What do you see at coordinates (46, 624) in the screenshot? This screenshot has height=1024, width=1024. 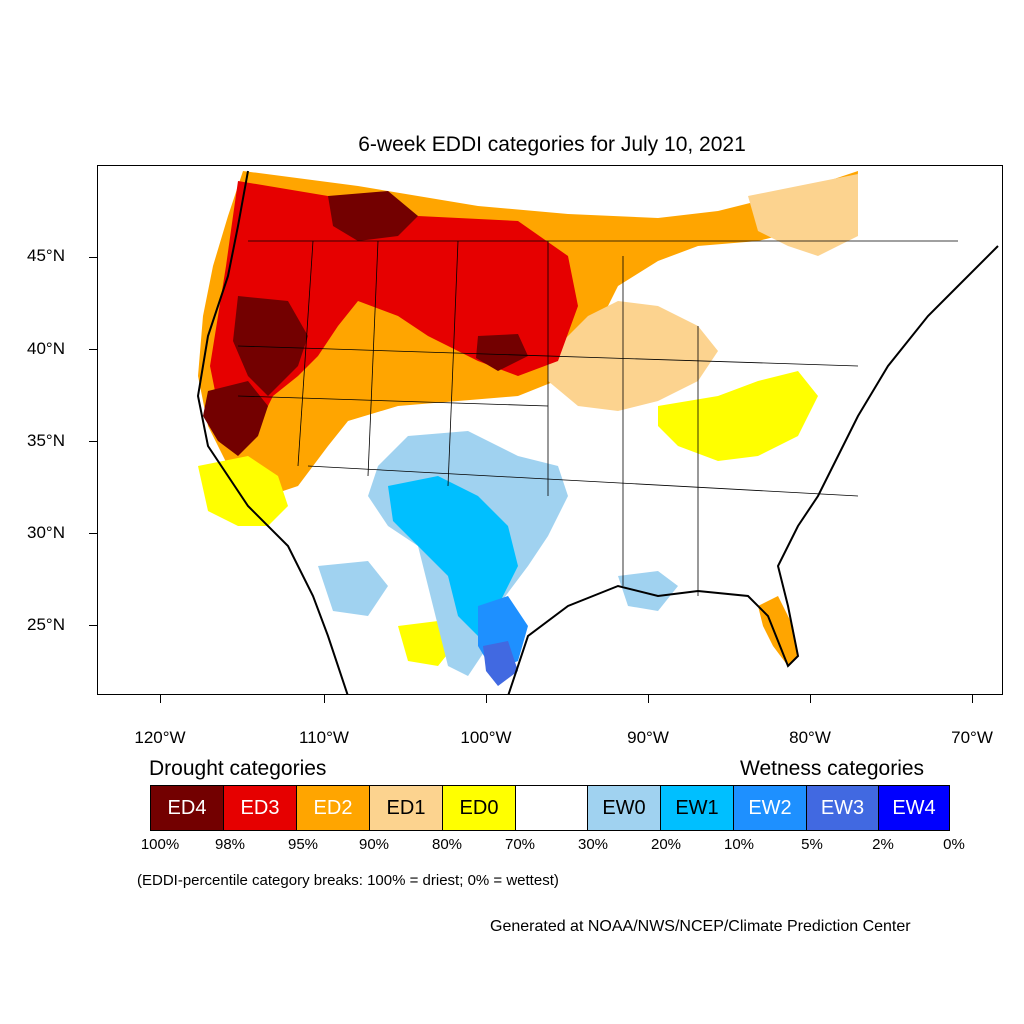 I see `lat-label-25: 25°N` at bounding box center [46, 624].